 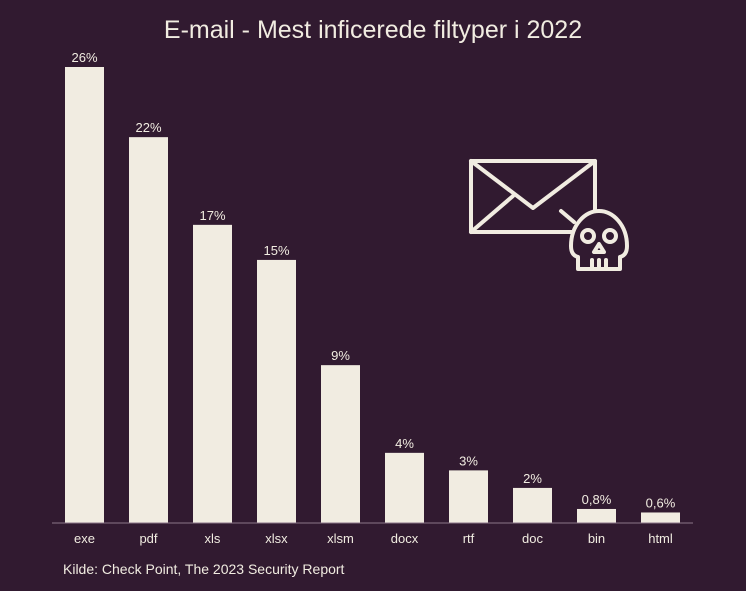 I want to click on value-label-xlsx: 15%, so click(x=276, y=250).